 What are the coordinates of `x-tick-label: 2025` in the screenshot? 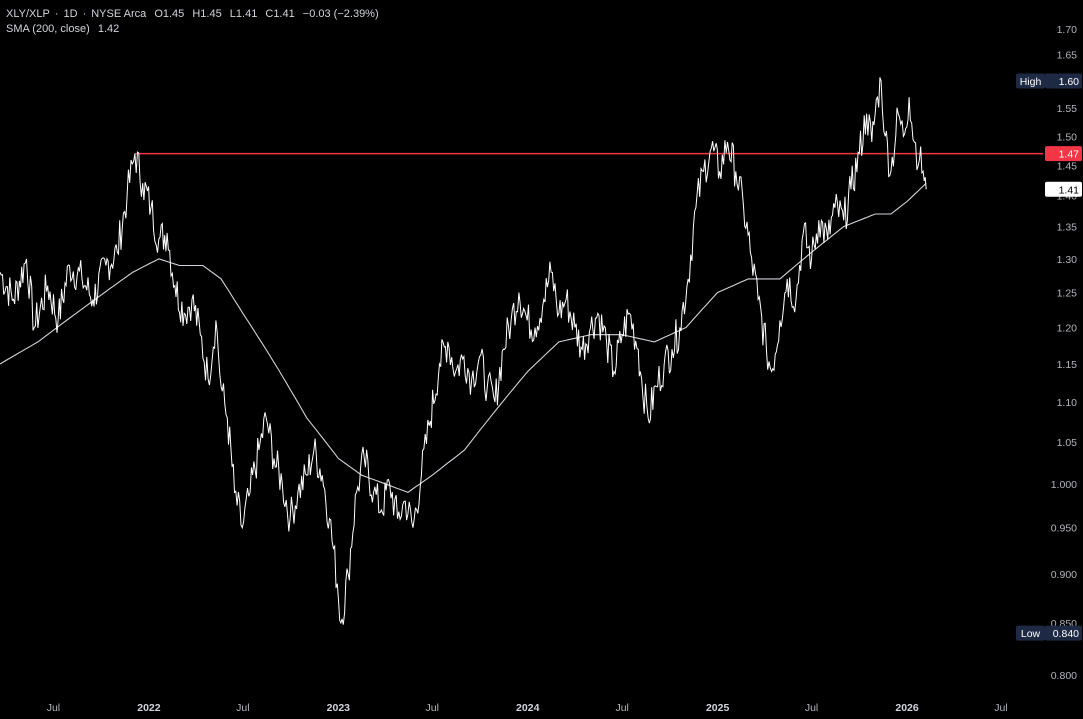 It's located at (718, 708).